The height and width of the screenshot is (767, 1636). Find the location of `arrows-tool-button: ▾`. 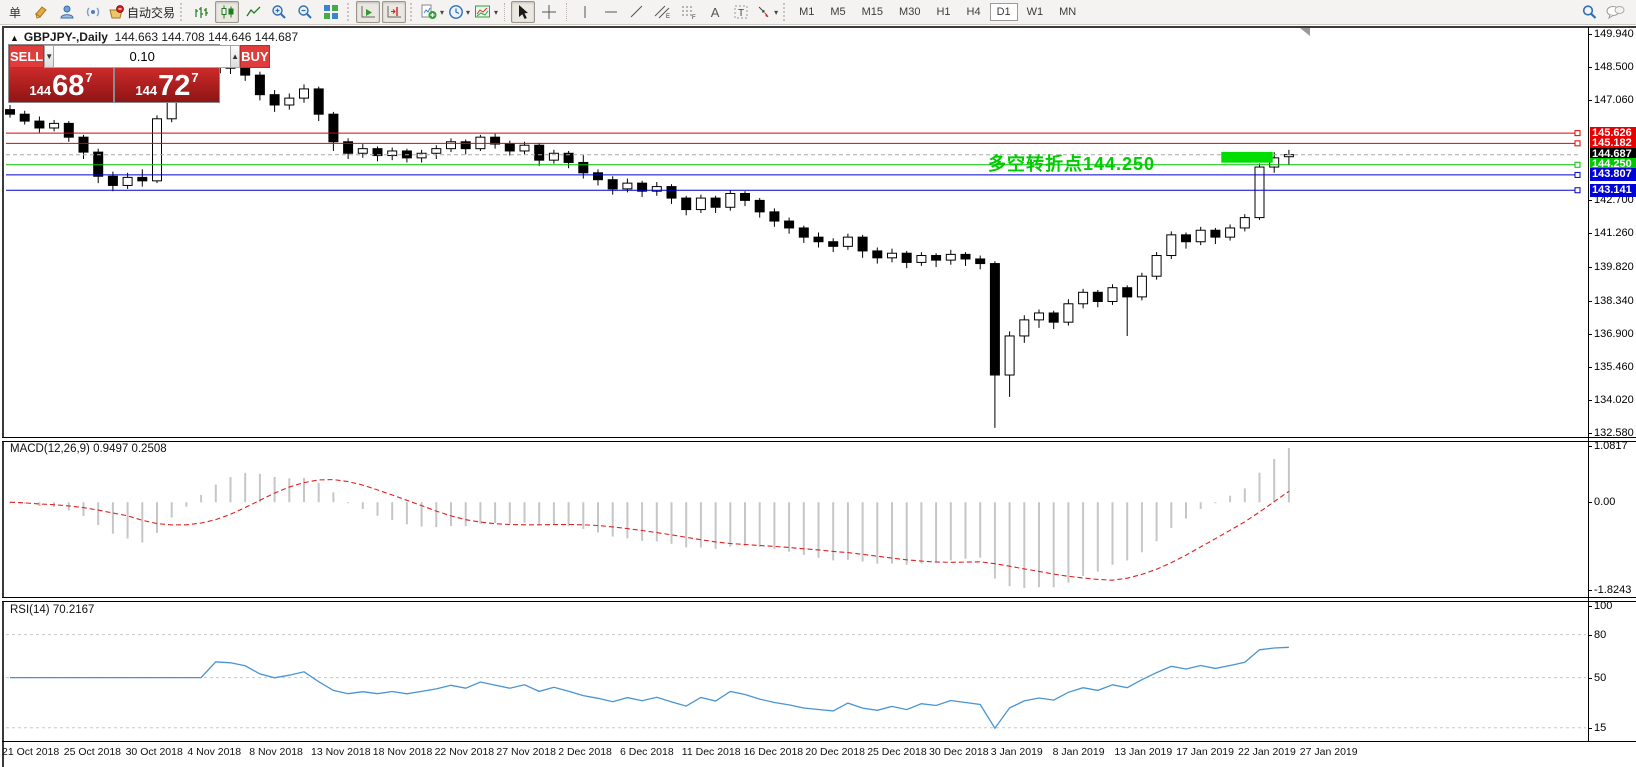

arrows-tool-button: ▾ is located at coordinates (767, 12).